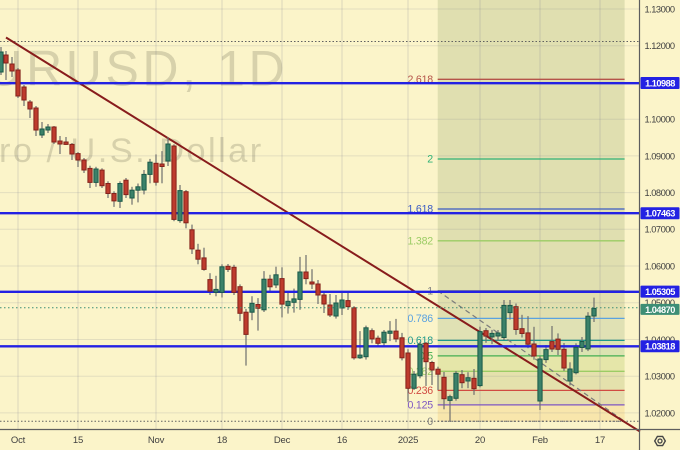  I want to click on svg-text: 1.07463, so click(660, 214).